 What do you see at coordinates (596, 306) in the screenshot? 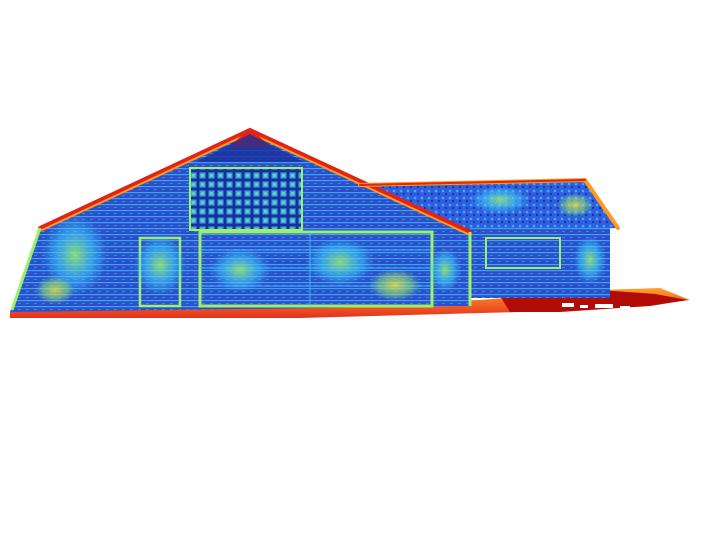
I see `driveway-gaps` at bounding box center [596, 306].